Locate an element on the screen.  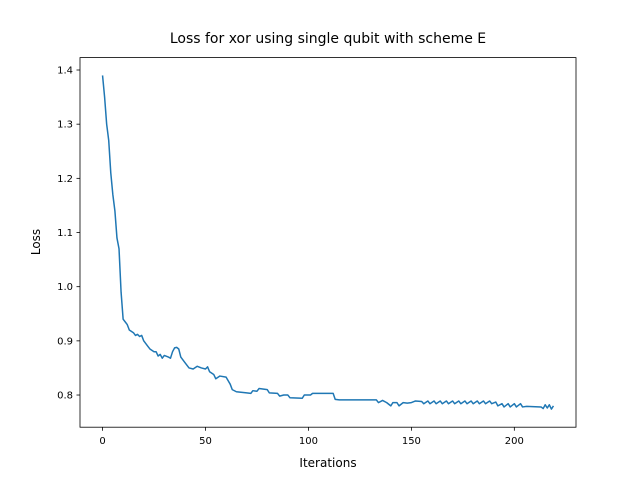
y-tick-label: 1.2 is located at coordinates (65, 179).